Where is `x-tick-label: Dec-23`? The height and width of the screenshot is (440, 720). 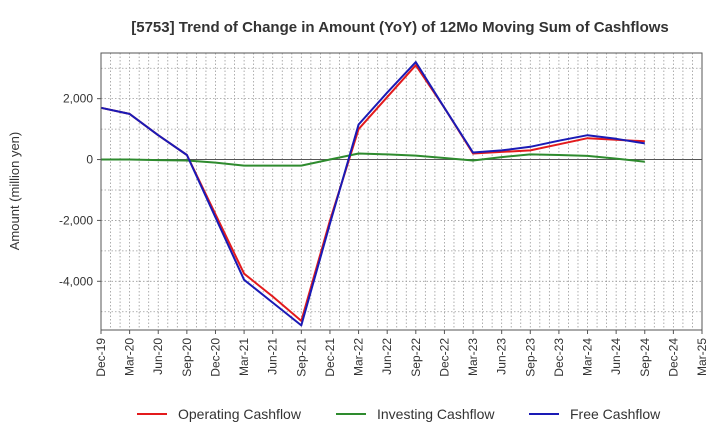 x-tick-label: Dec-23 is located at coordinates (559, 357).